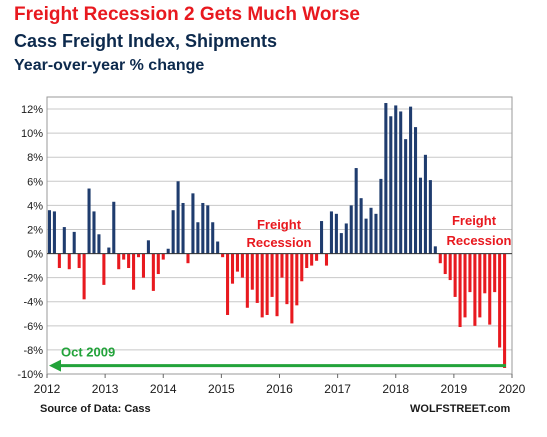 This screenshot has height=437, width=547. I want to click on x-tick-label: 2013, so click(105, 389).